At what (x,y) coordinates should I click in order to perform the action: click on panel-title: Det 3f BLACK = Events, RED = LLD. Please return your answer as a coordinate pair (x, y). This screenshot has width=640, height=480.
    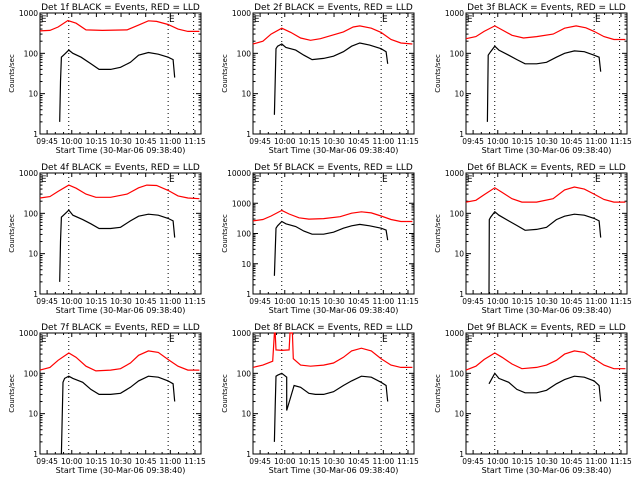
    Looking at the image, I should click on (546, 8).